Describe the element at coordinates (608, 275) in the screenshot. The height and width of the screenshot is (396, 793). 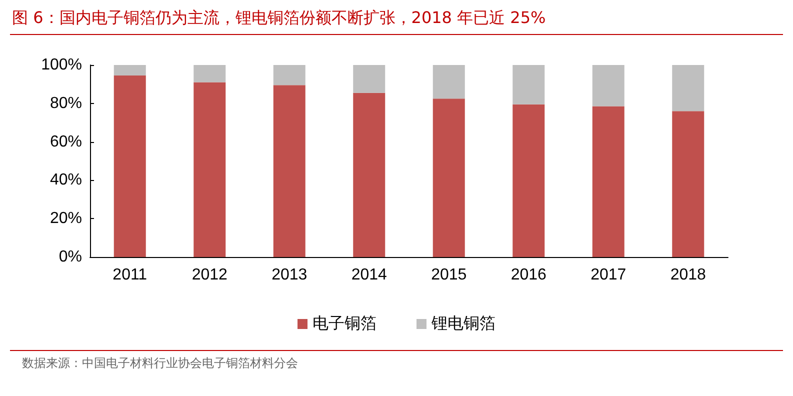
I see `x-tick-label: 2017` at that location.